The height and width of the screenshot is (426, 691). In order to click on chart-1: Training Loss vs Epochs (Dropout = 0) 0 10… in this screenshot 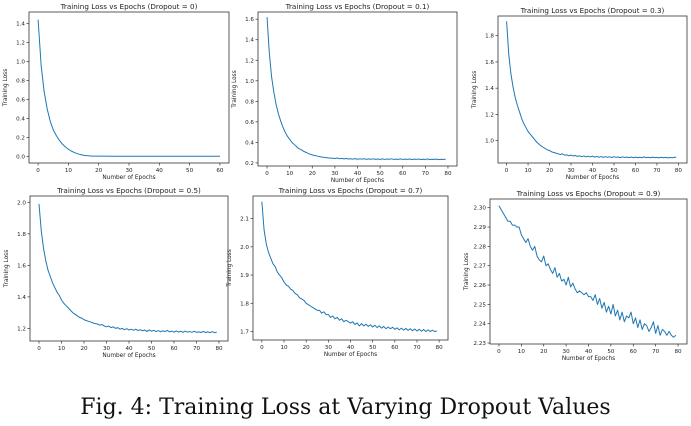, I will do `click(116, 91)`.